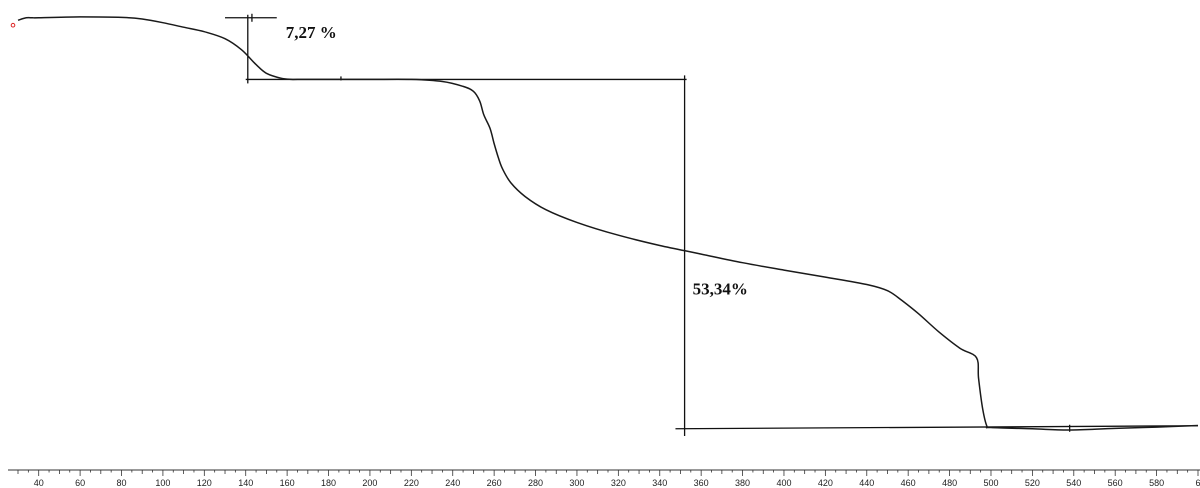  I want to click on tick-label: 320, so click(618, 483).